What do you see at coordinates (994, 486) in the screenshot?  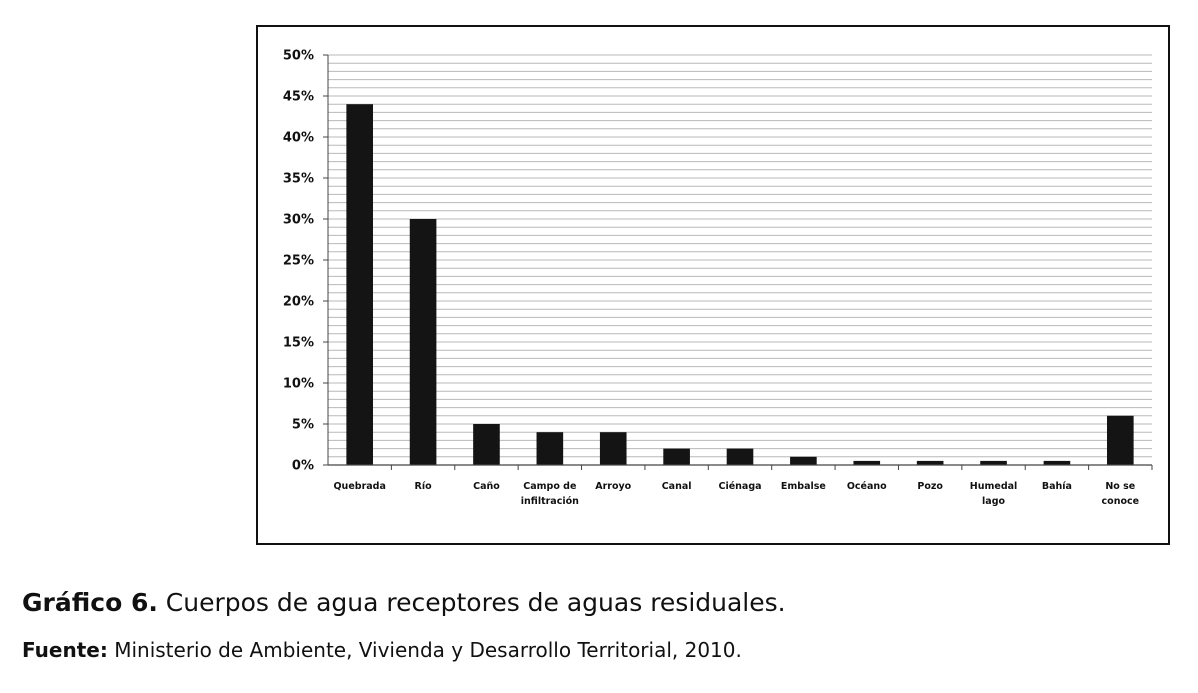 I see `x-category-label-line: Humedal` at bounding box center [994, 486].